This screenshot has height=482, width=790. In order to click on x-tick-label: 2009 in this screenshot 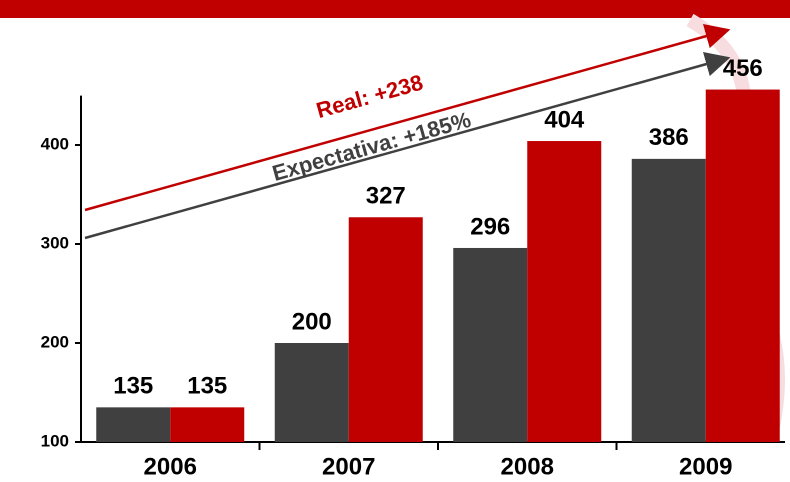, I will do `click(705, 466)`.